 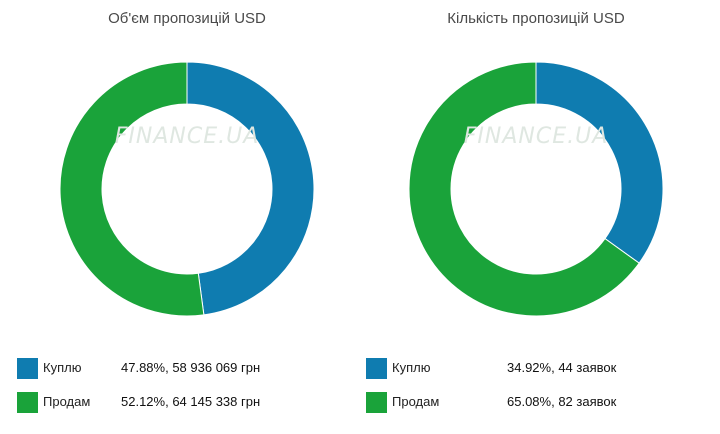 I want to click on legend-item-sell: Продам 52.12%, 64 145 338 грн, so click(x=187, y=402).